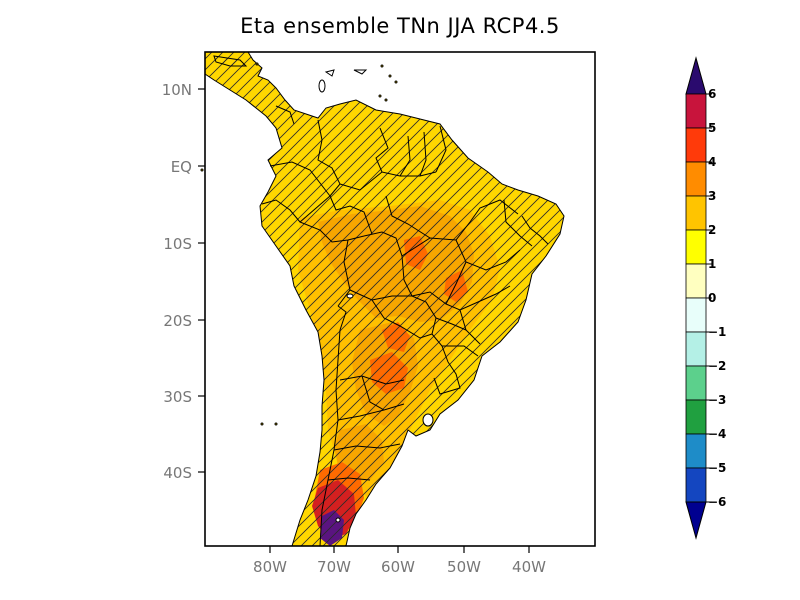 The width and height of the screenshot is (800, 600). What do you see at coordinates (464, 567) in the screenshot?
I see `lon-label-50w: 50W` at bounding box center [464, 567].